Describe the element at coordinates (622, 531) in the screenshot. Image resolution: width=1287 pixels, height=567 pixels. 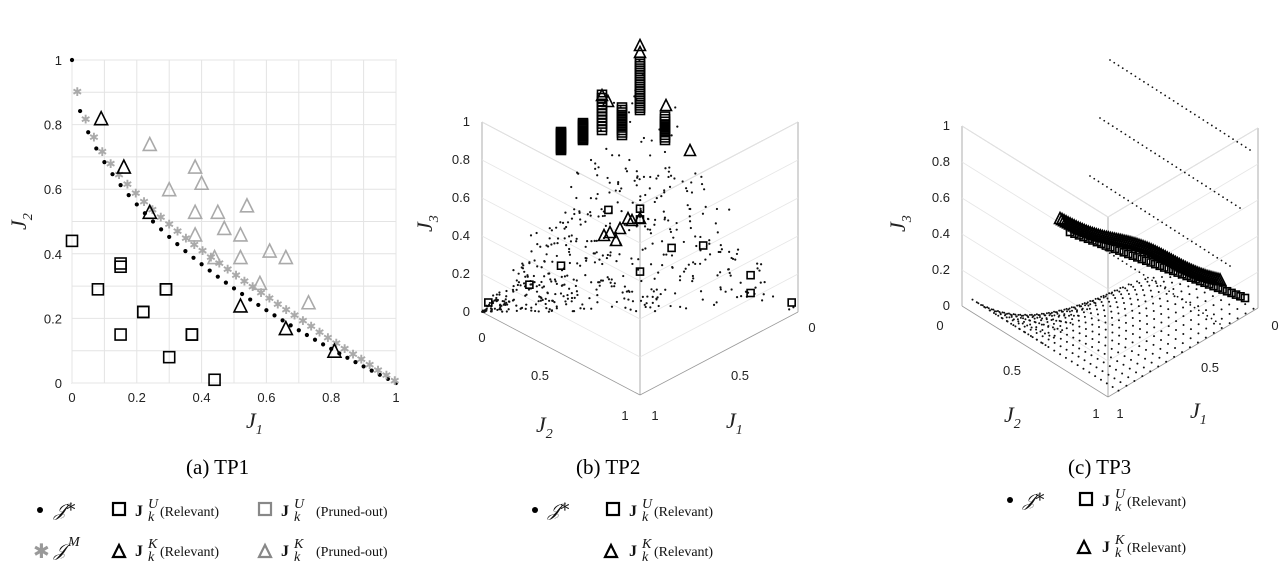
I see `legend-b: 𝒥* J U k (Relevant) J K k (Relevant)` at that location.